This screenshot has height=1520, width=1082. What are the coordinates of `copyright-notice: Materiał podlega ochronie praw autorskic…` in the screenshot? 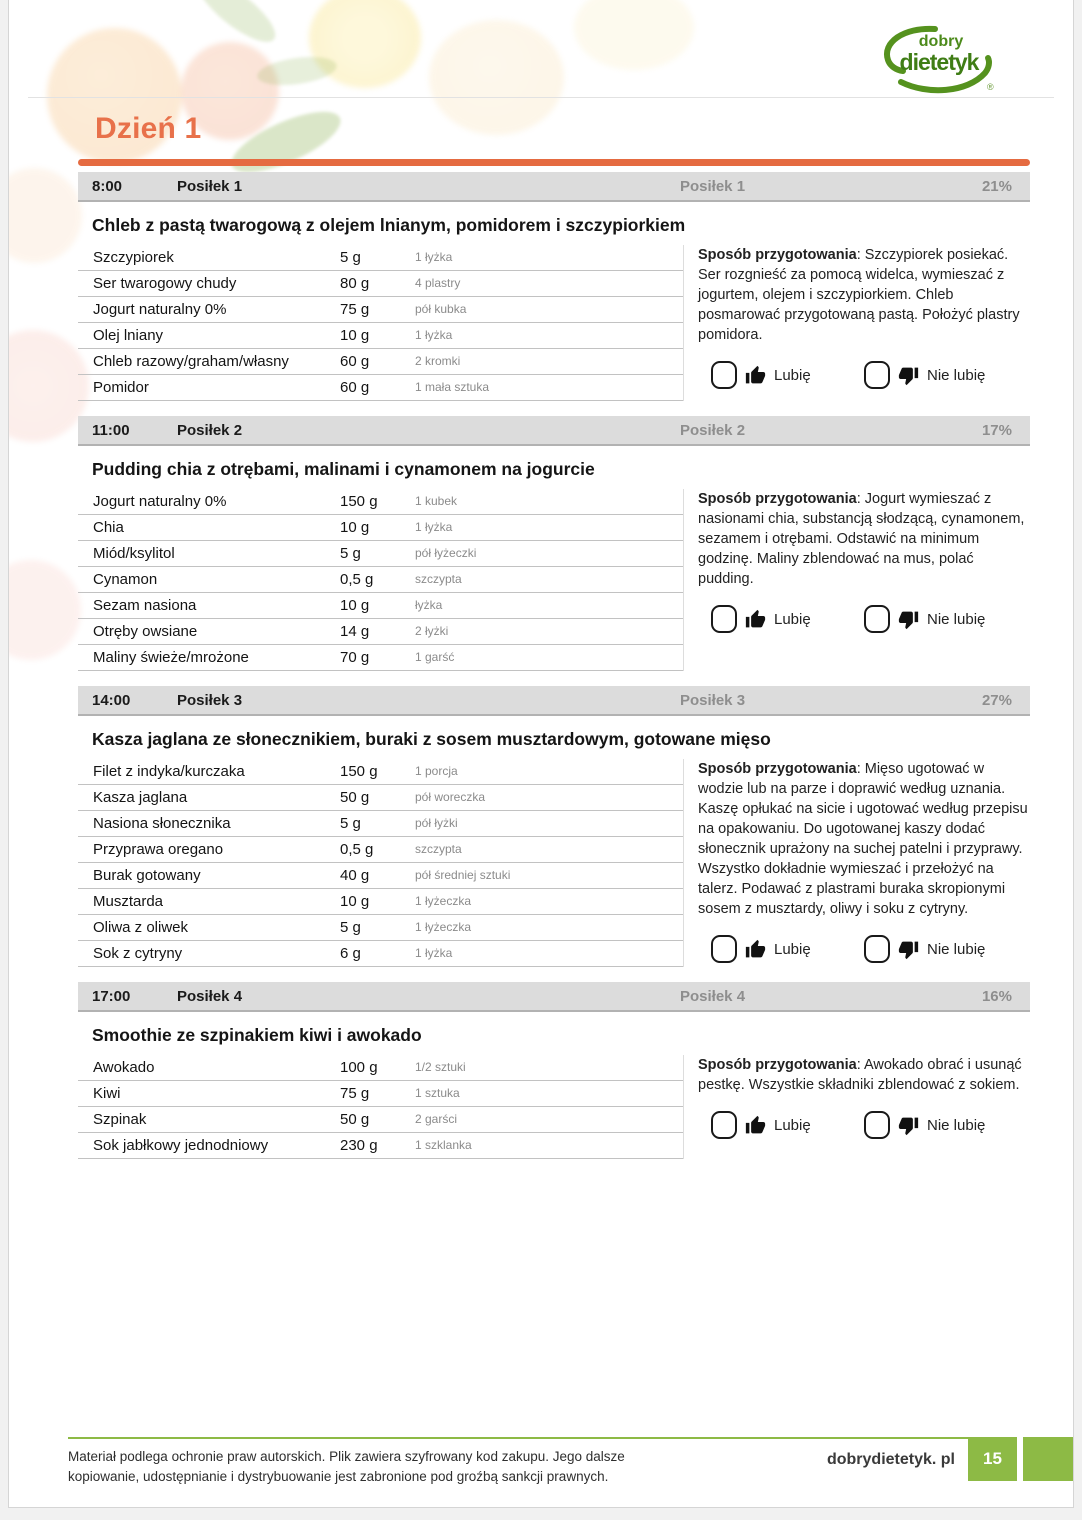 It's located at (346, 1466).